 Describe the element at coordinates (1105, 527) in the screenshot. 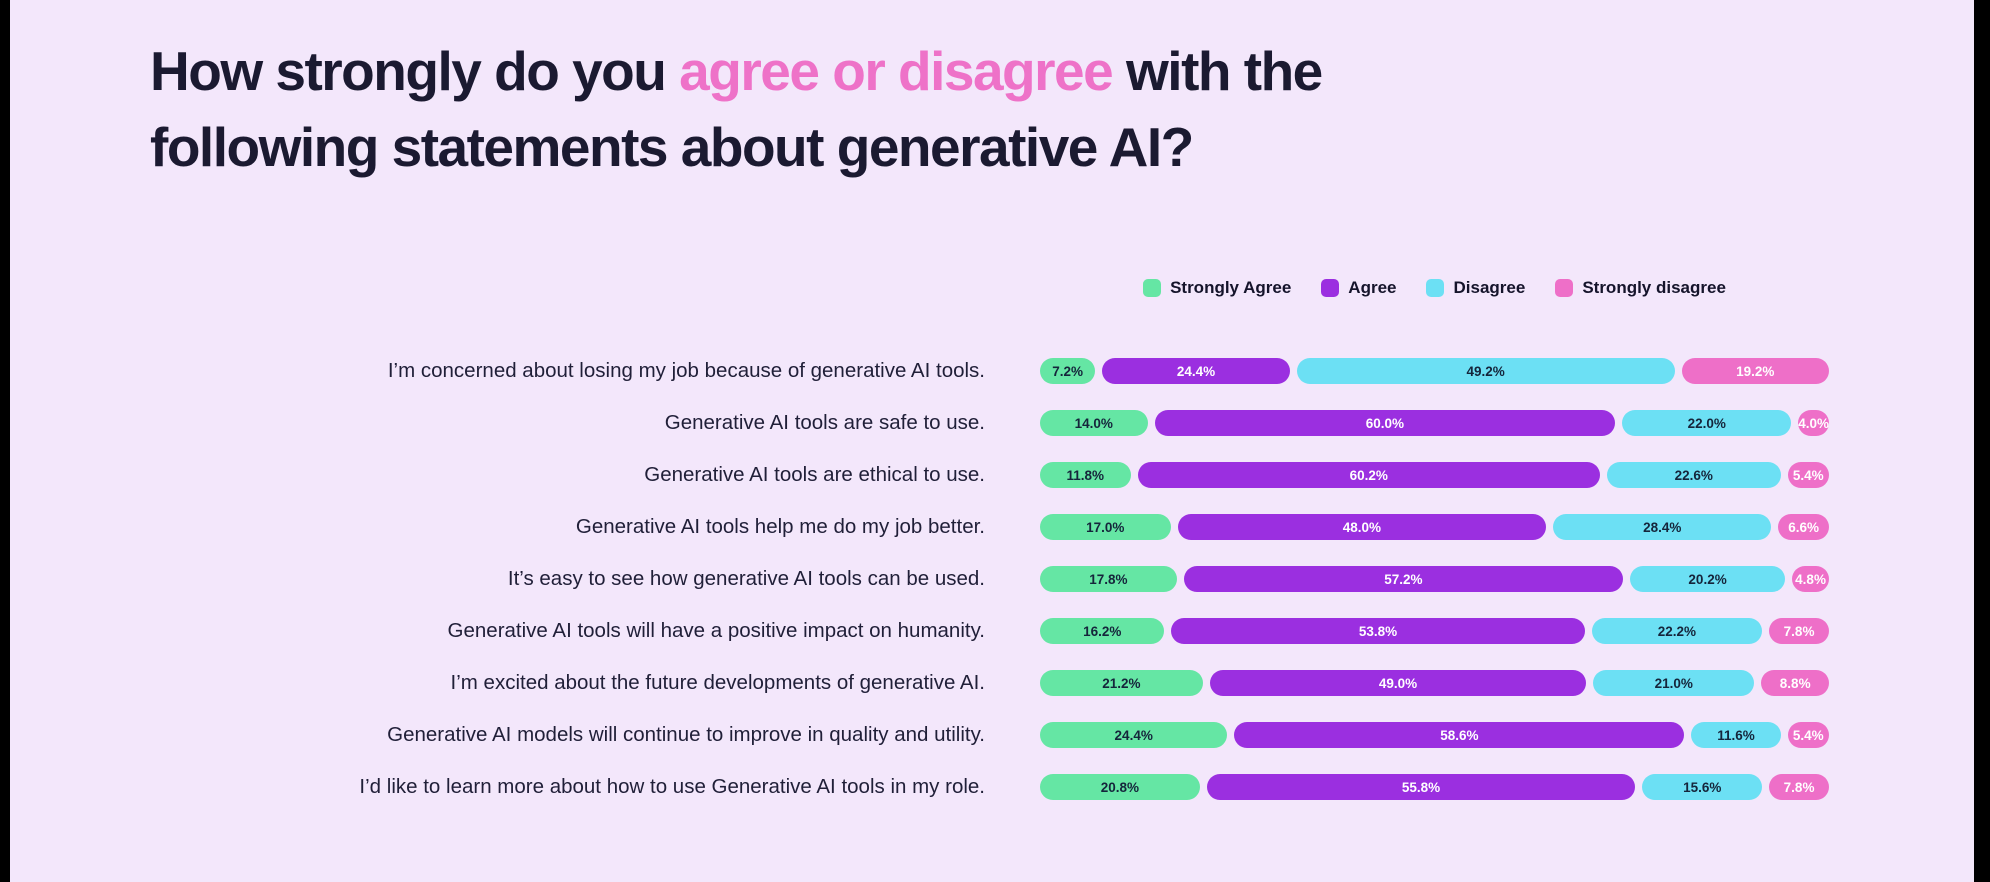

I see `bar-segment-strongly-agree: 17.0%` at that location.